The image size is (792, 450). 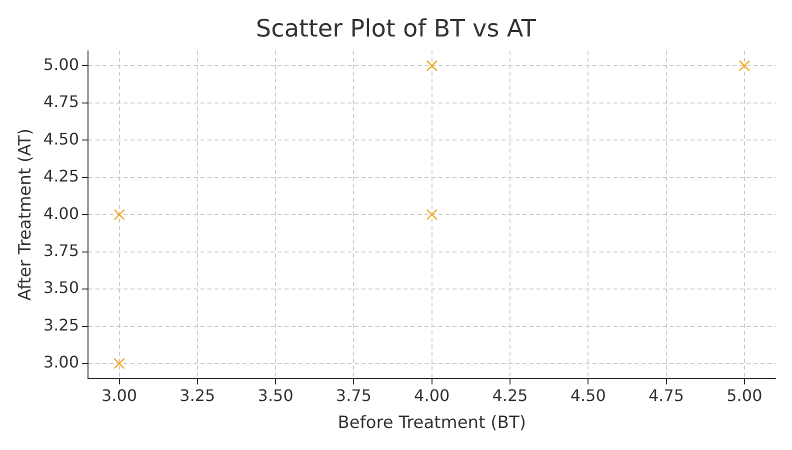 I want to click on y-tick-label: 4.00, so click(x=61, y=213).